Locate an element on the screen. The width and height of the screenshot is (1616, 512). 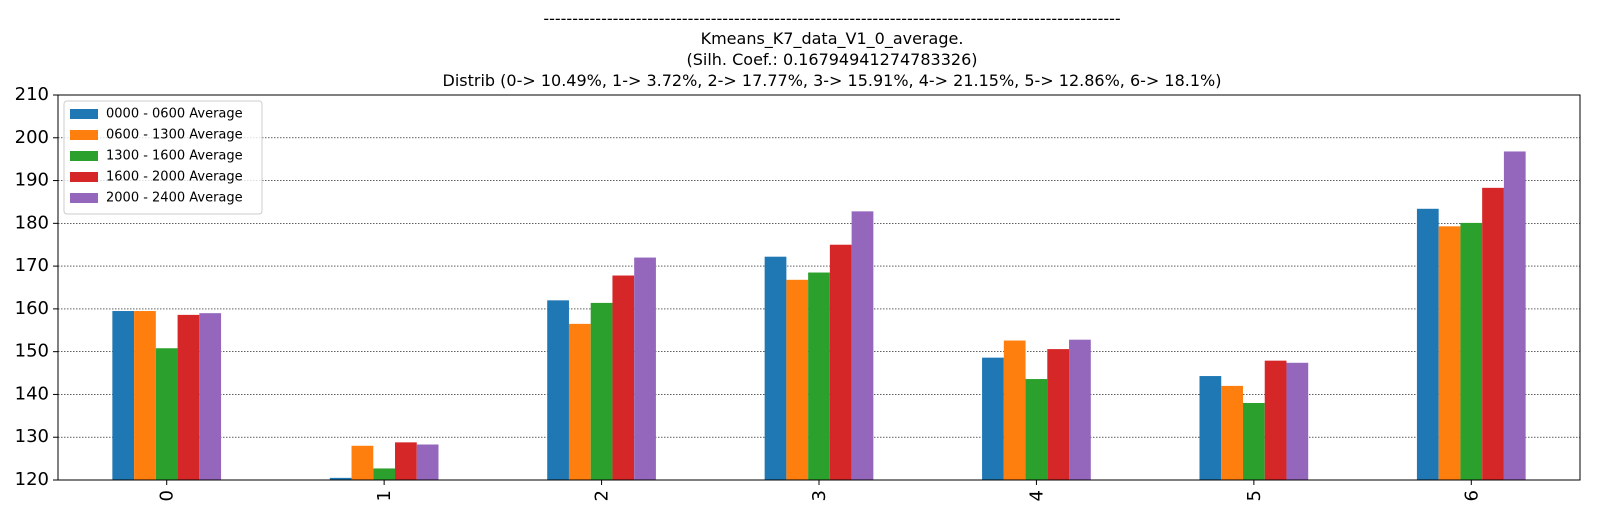
bar-cat2-series1 is located at coordinates (579, 401).